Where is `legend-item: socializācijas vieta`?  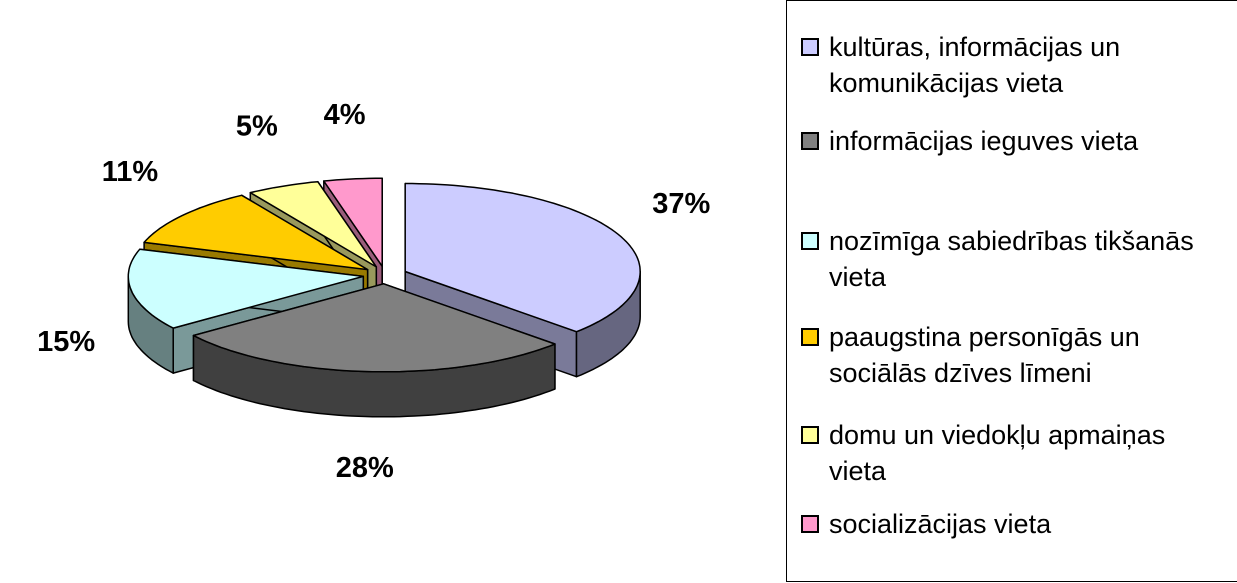 legend-item: socializācijas vieta is located at coordinates (1007, 524).